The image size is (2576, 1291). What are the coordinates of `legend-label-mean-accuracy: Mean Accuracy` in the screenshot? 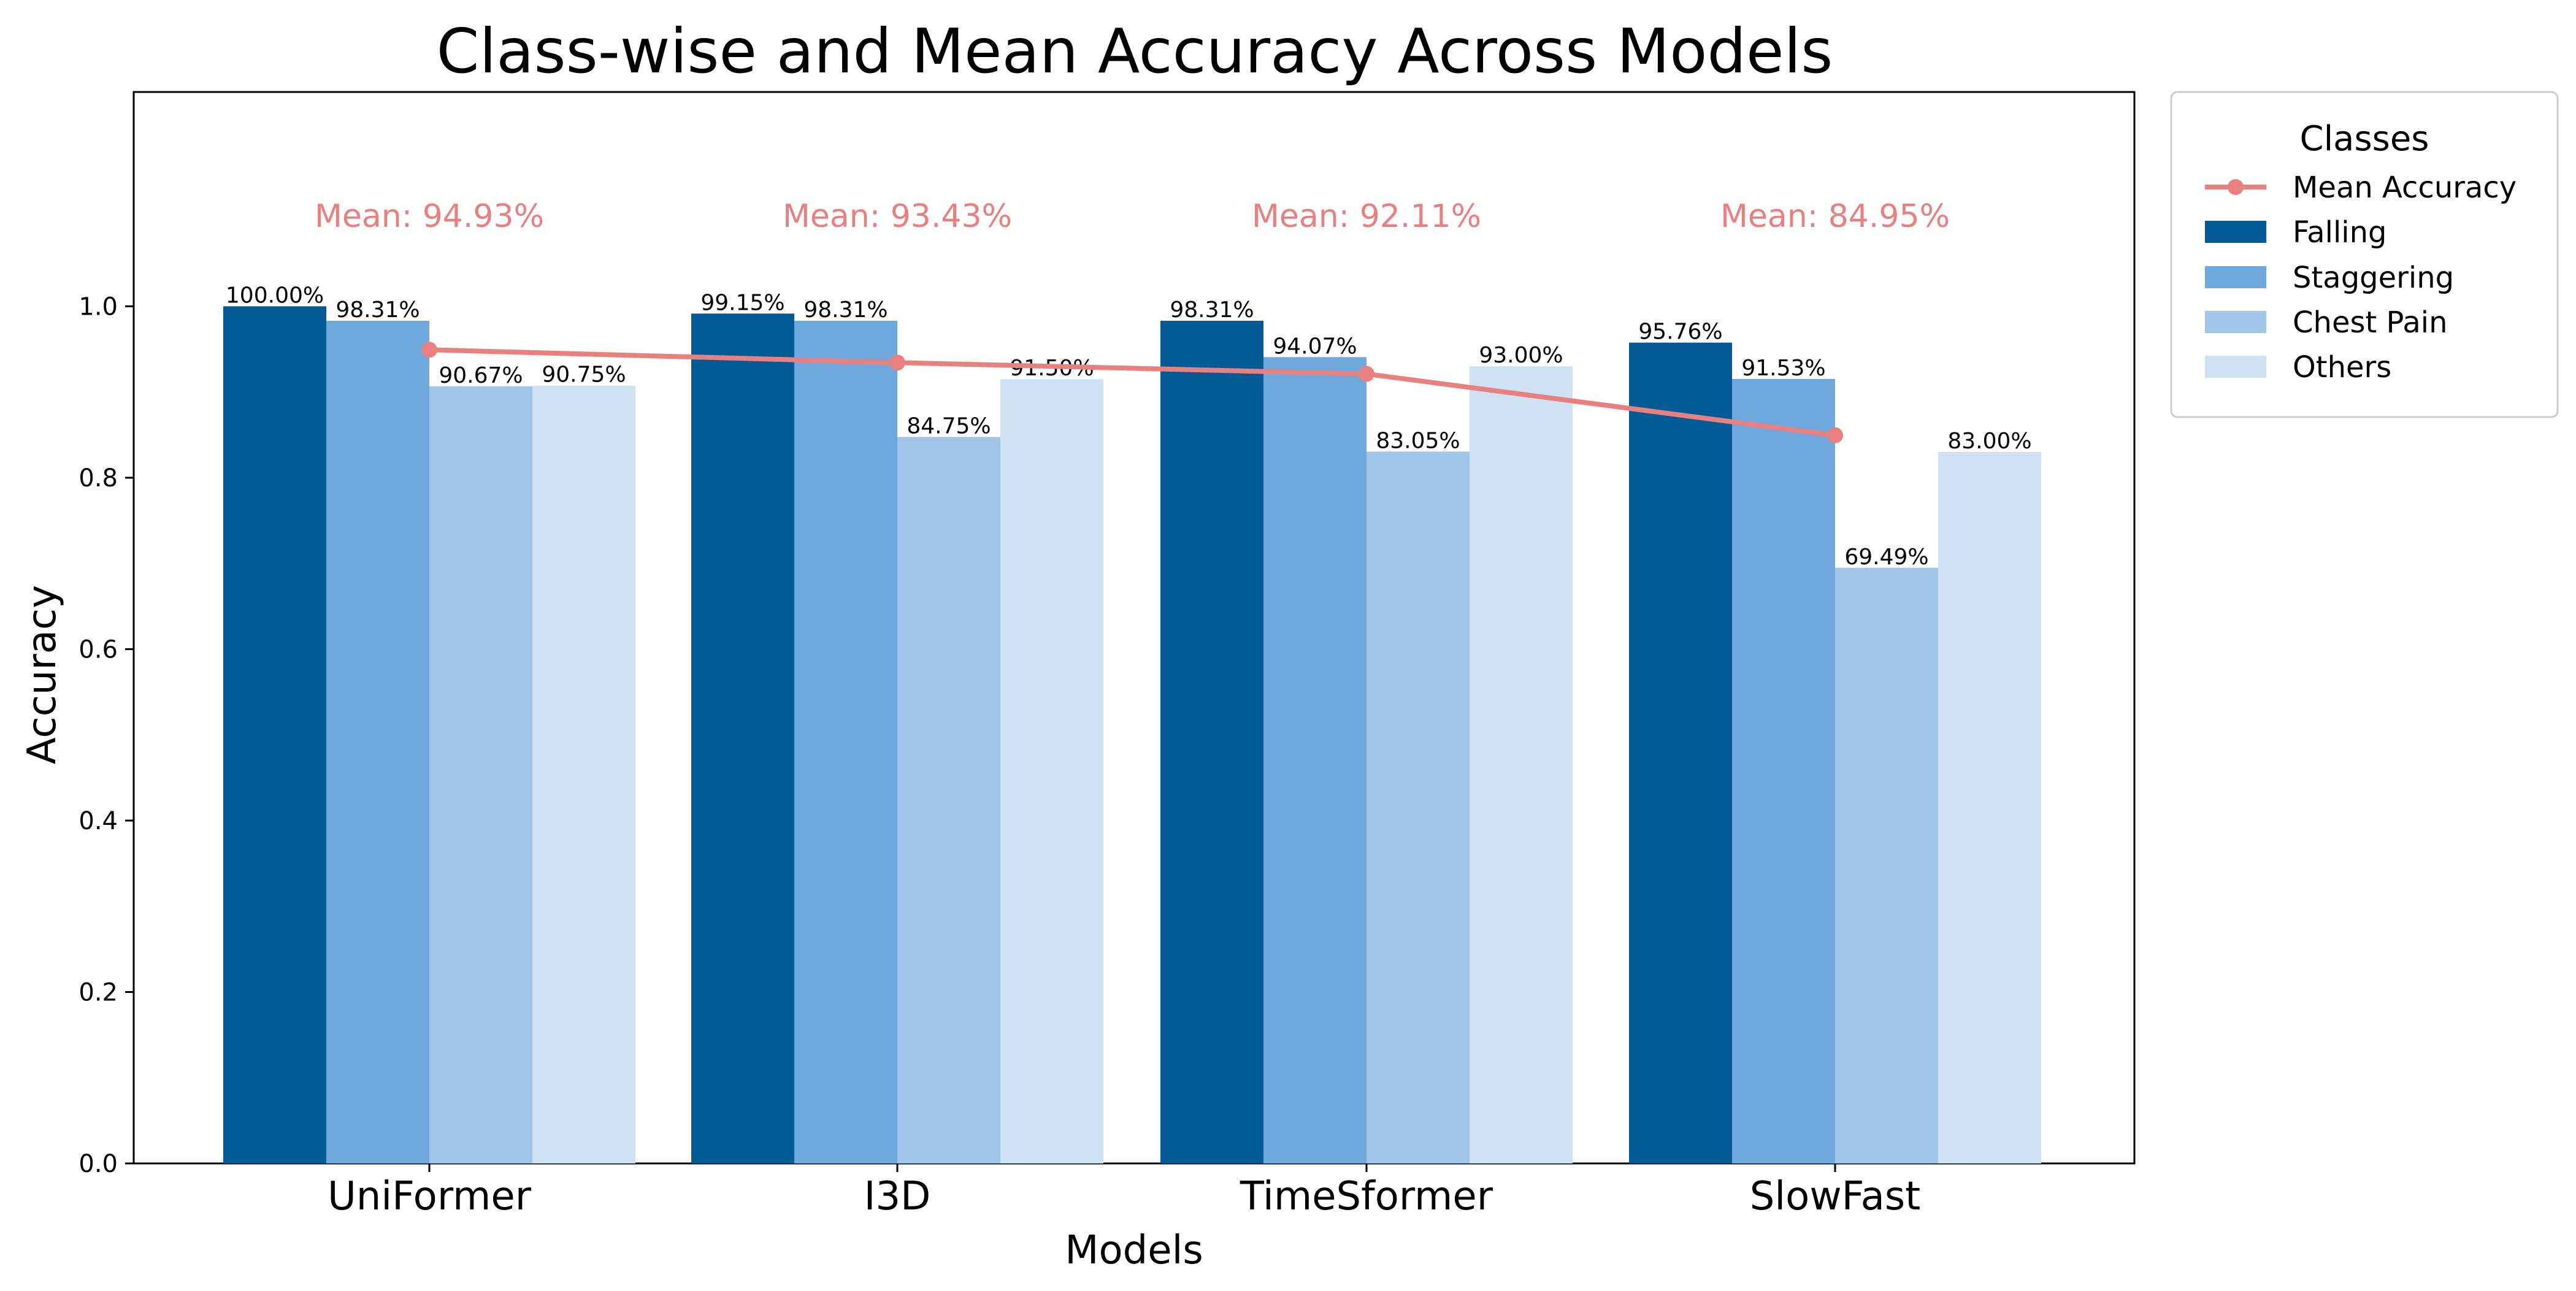 It's located at (2405, 187).